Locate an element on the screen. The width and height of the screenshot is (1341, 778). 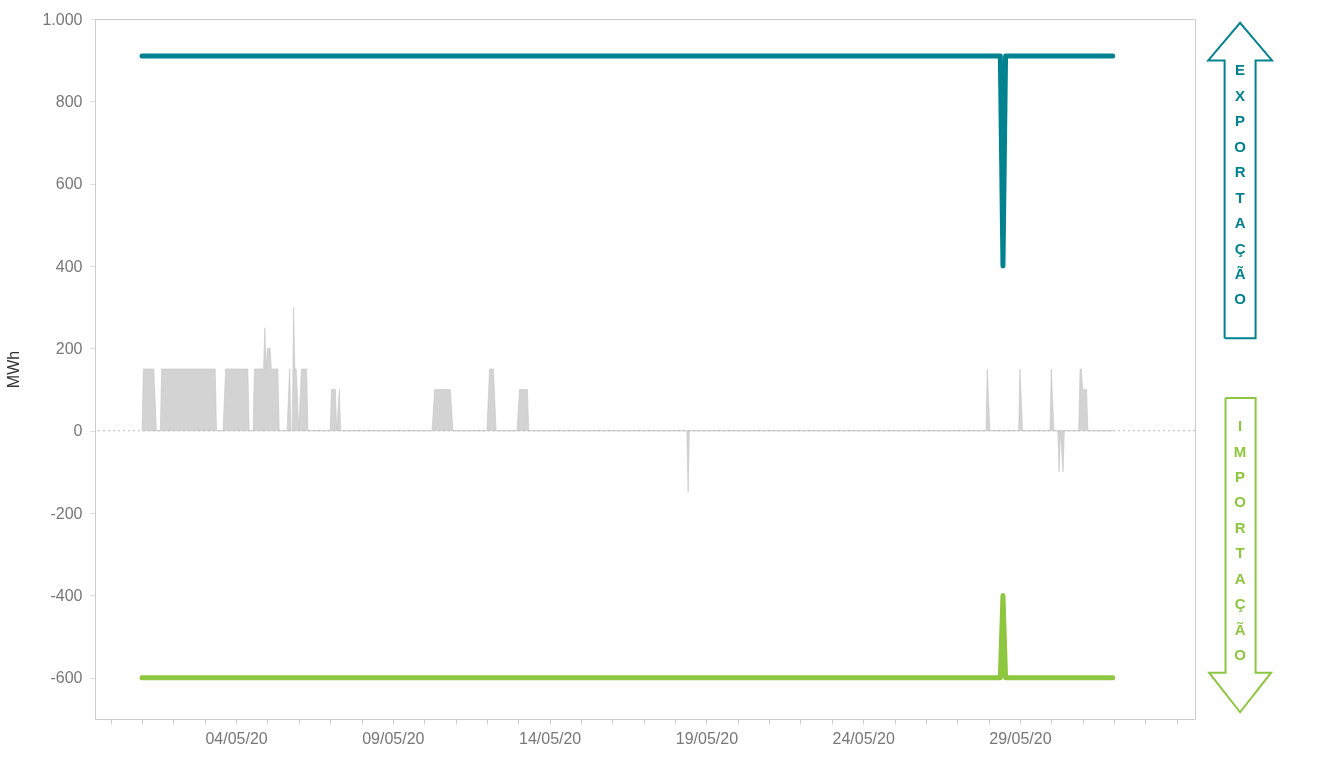
y-tick-label: 200 is located at coordinates (69, 348).